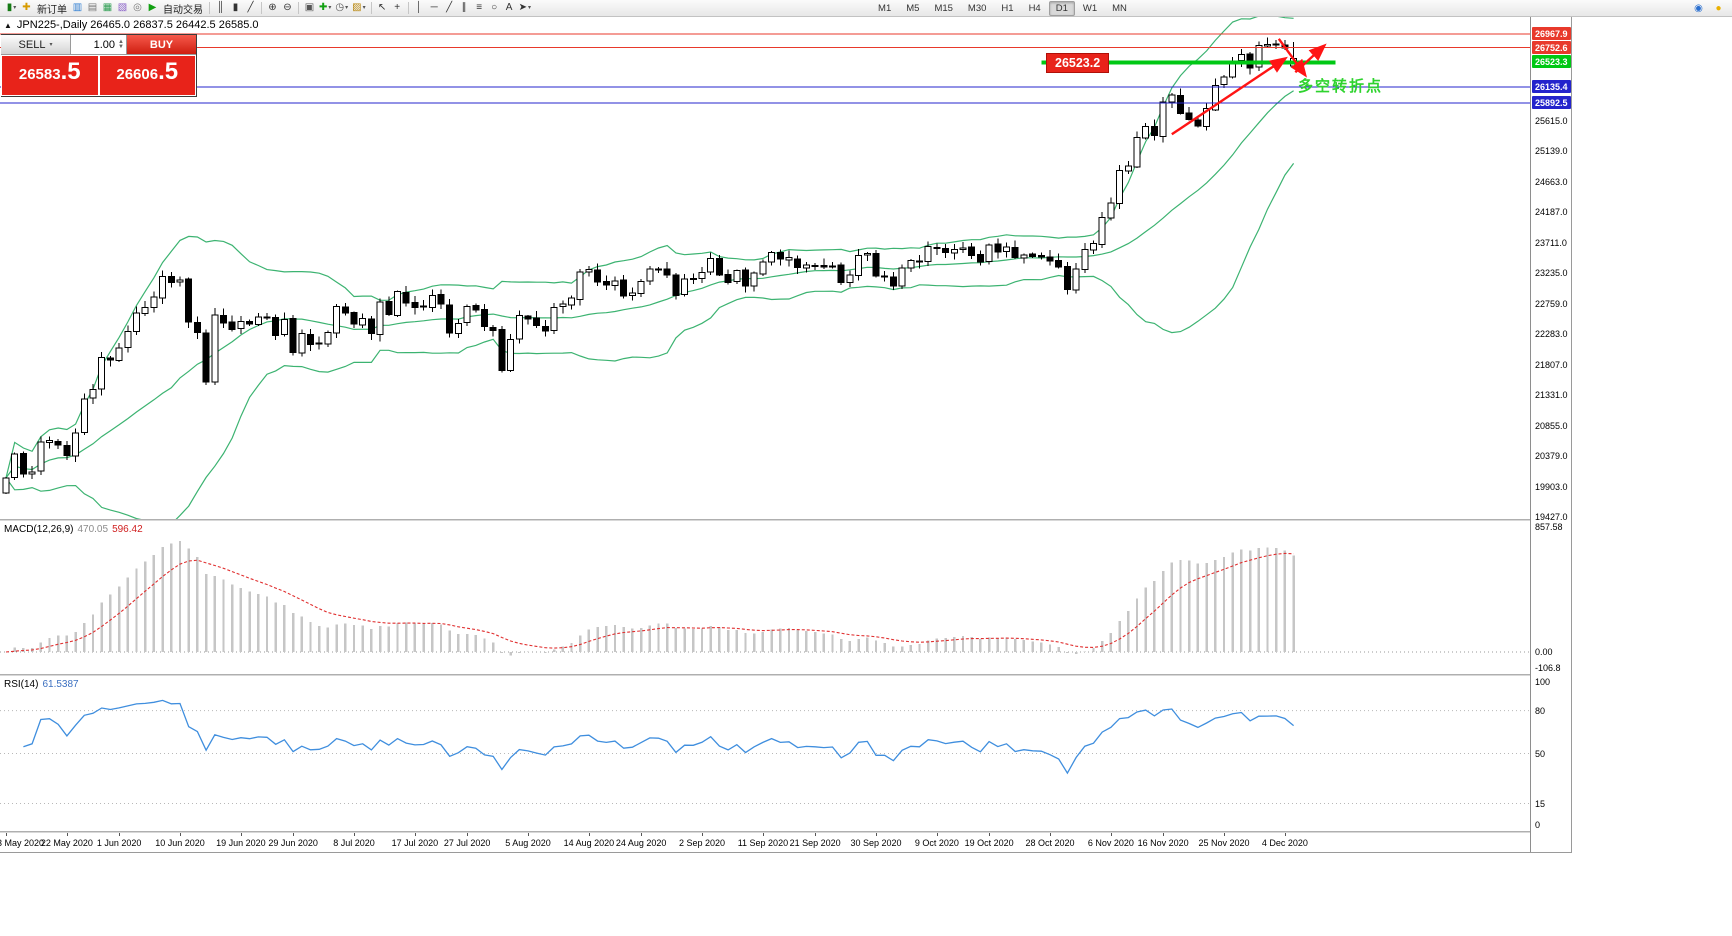 Image resolution: width=1732 pixels, height=936 pixels. I want to click on timeframe-m15: M15, so click(943, 8).